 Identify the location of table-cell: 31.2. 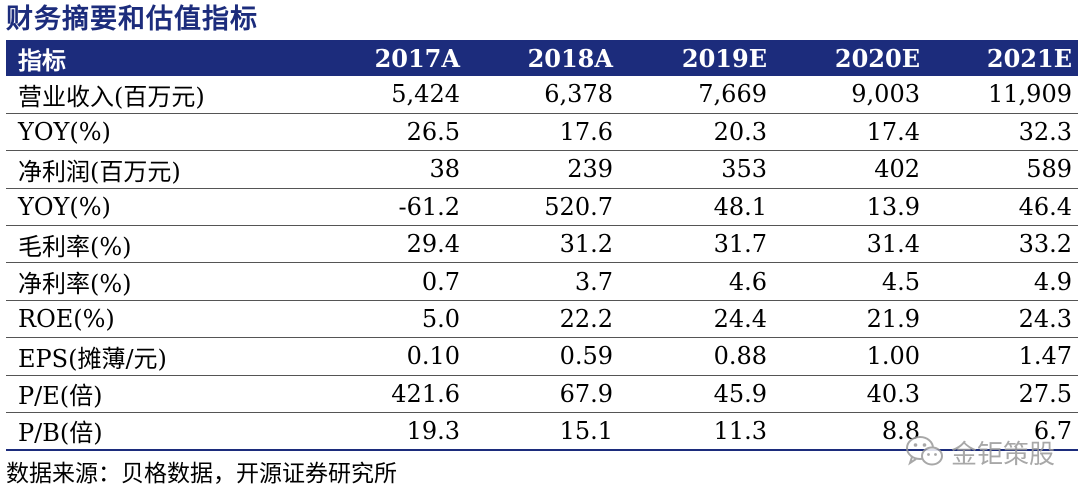
(542, 244).